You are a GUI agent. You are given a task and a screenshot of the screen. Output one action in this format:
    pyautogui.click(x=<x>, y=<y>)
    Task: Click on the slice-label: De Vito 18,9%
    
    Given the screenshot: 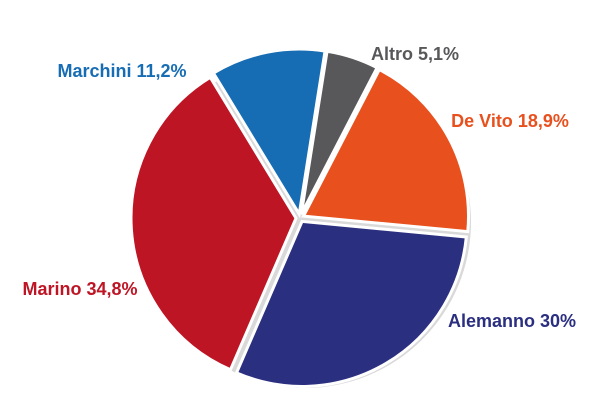 What is the action you would take?
    pyautogui.click(x=510, y=121)
    